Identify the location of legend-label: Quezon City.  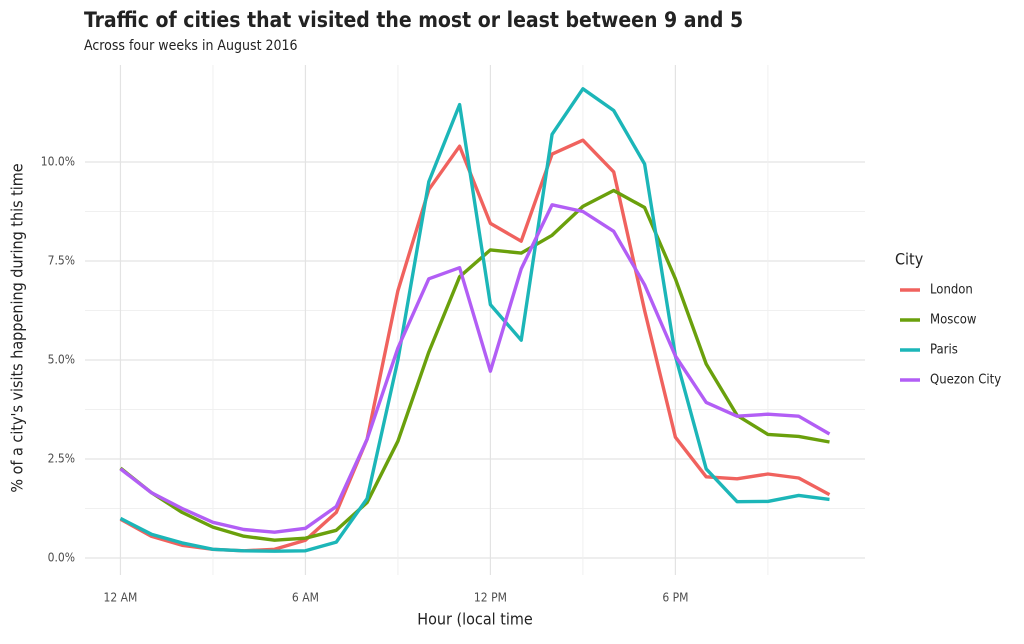
(965, 380).